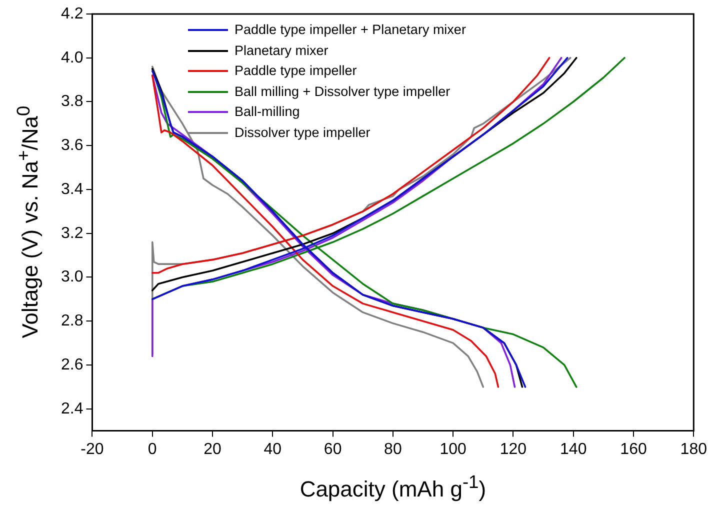 The width and height of the screenshot is (710, 524). Describe the element at coordinates (72, 145) in the screenshot. I see `y-tick-label: 3.6` at that location.